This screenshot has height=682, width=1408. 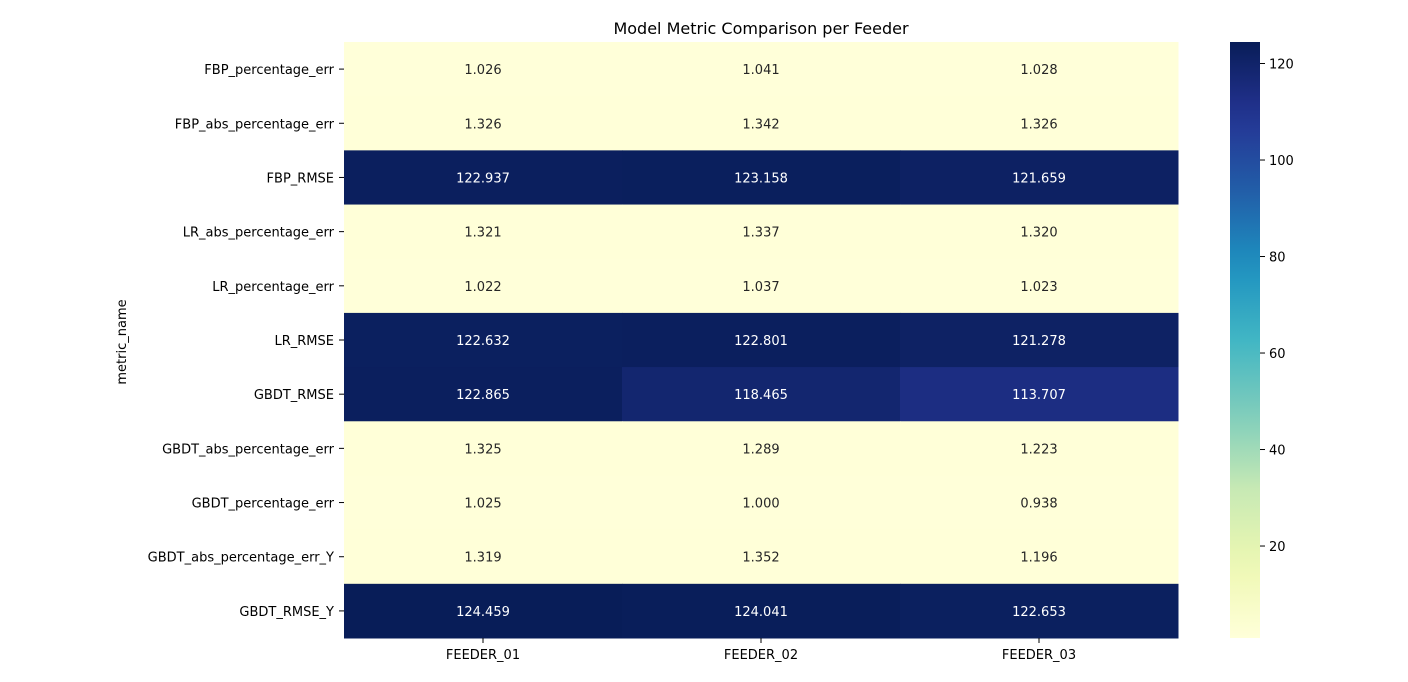 I want to click on cell-value-label: 0.938, so click(x=1038, y=504).